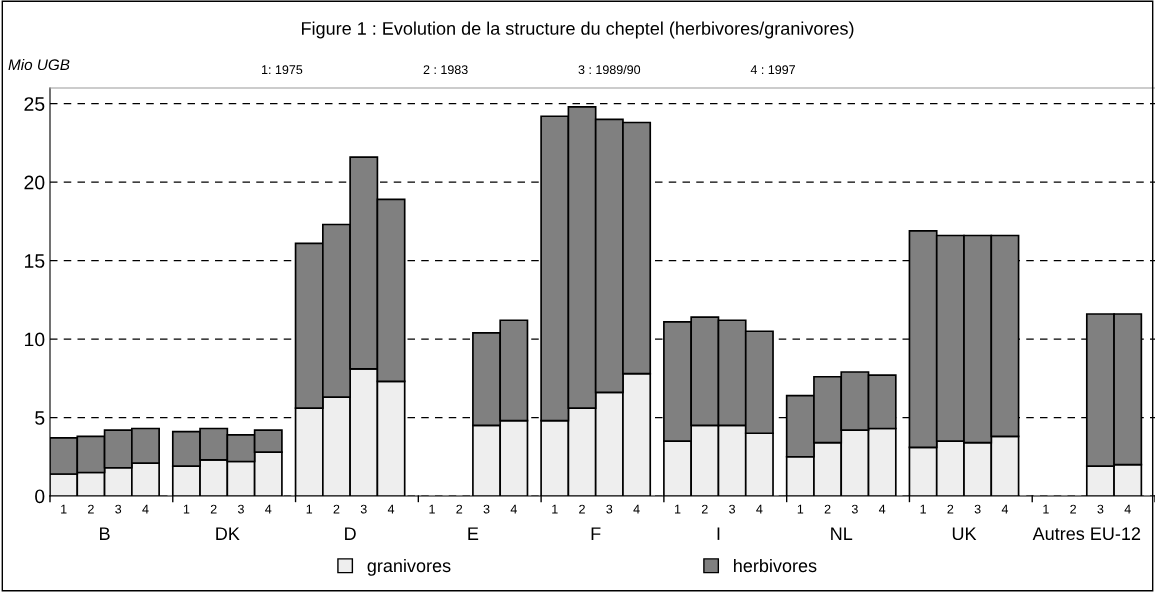  What do you see at coordinates (718, 533) in the screenshot?
I see `text: I` at bounding box center [718, 533].